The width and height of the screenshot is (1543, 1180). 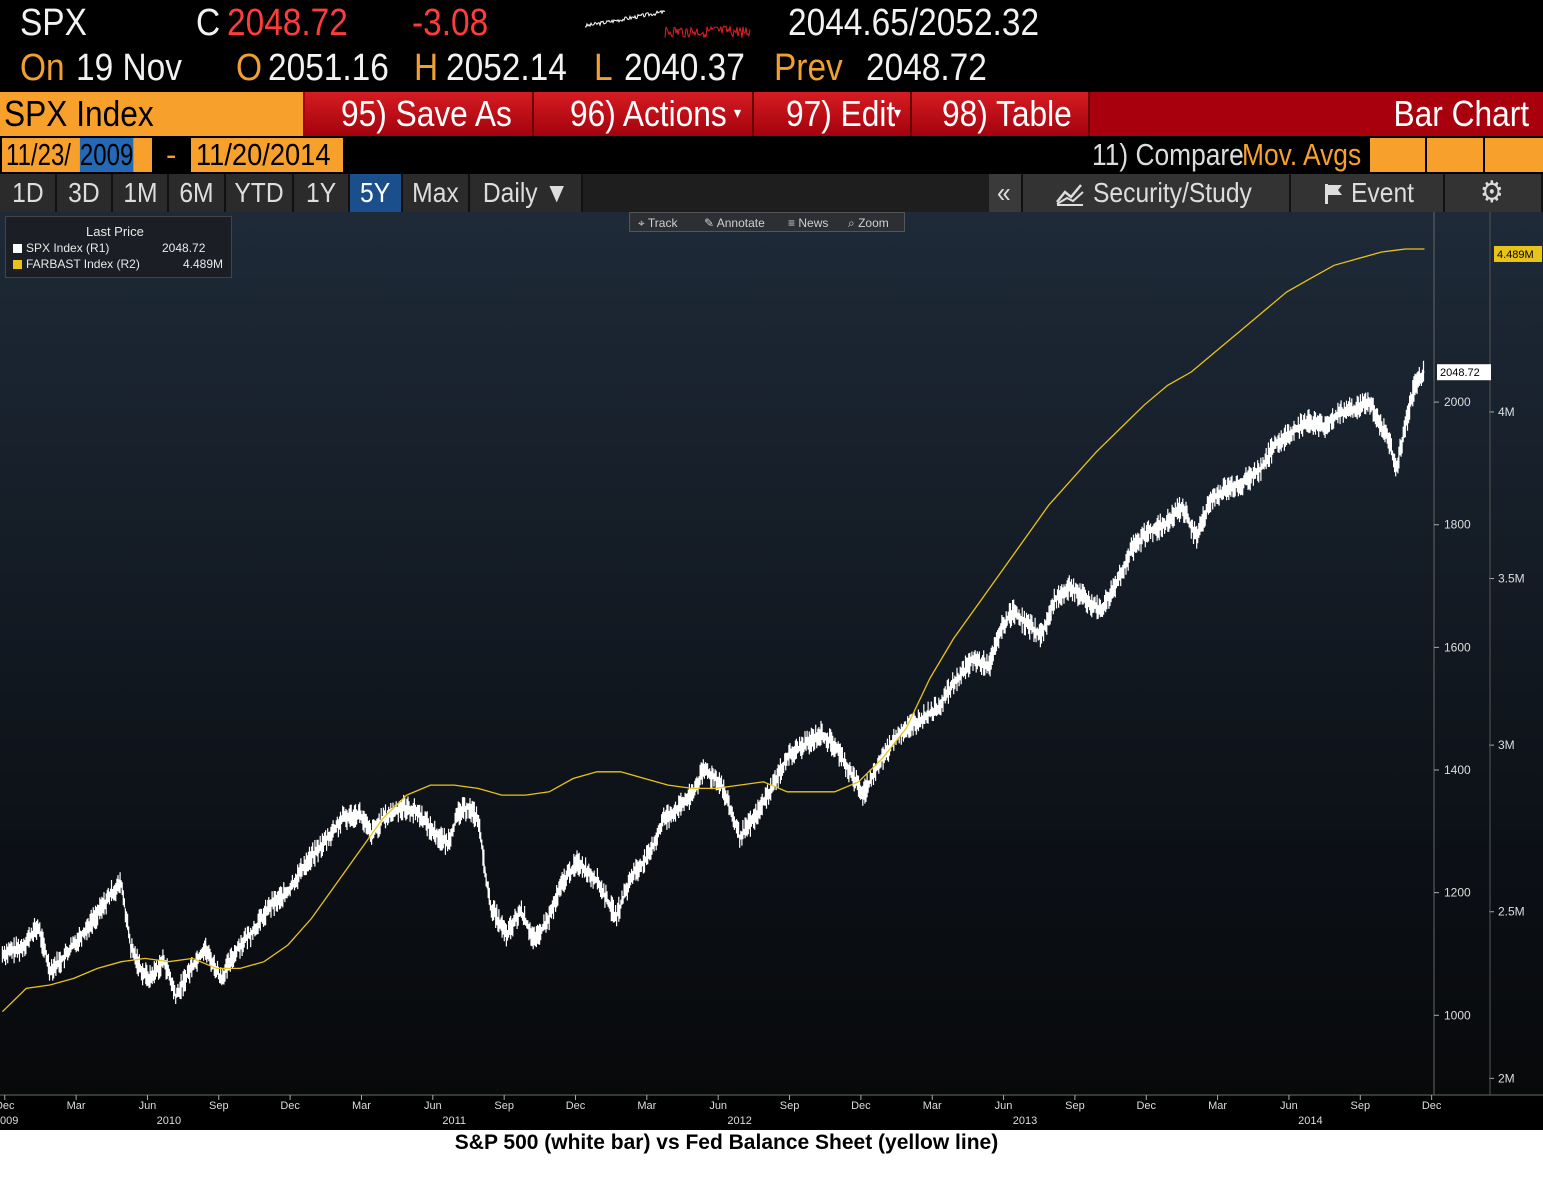 What do you see at coordinates (1511, 912) in the screenshot?
I see `y2-tick-label: 2.5M` at bounding box center [1511, 912].